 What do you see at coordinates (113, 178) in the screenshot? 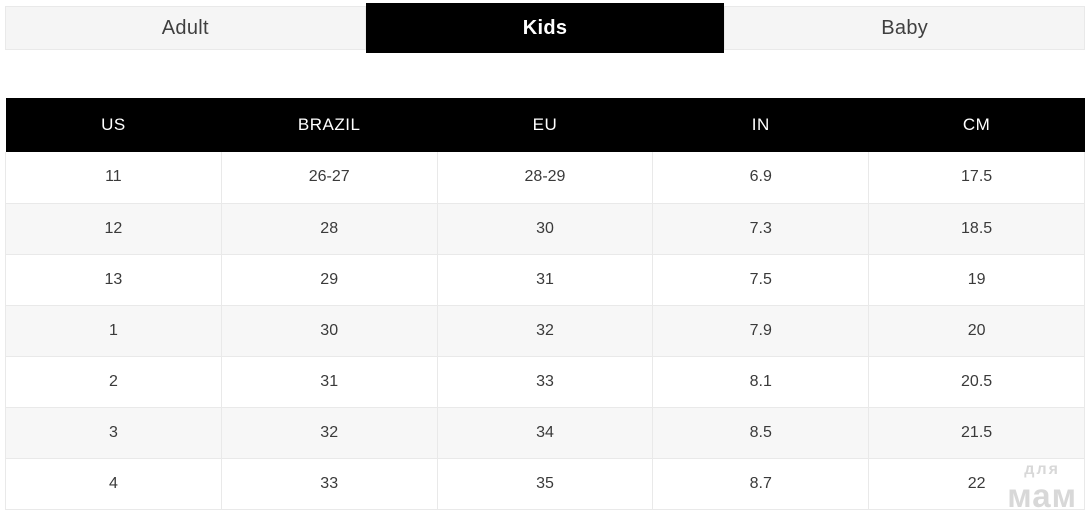
I see `cell-us: 11` at bounding box center [113, 178].